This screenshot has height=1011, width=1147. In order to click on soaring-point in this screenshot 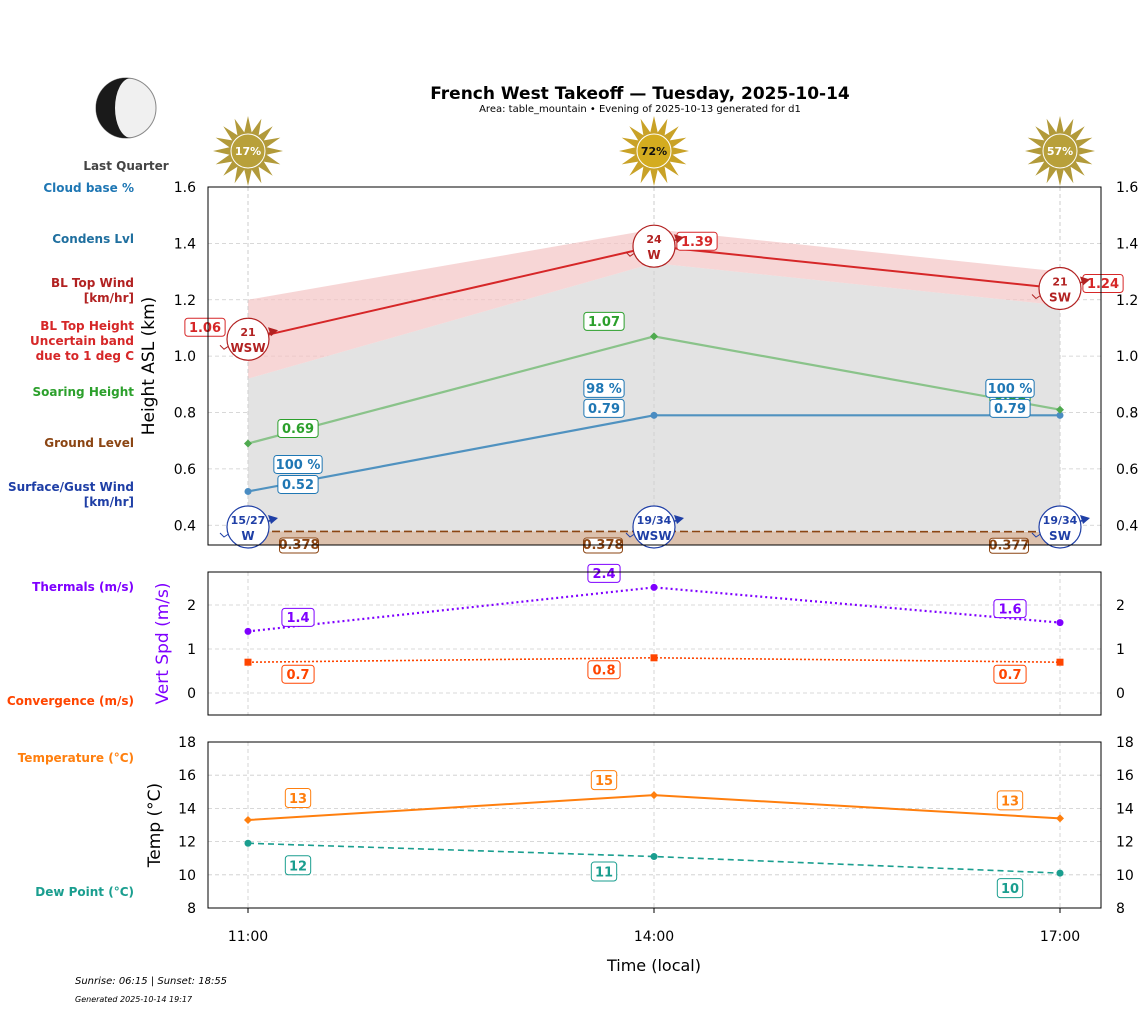, I will do `click(1060, 409)`.